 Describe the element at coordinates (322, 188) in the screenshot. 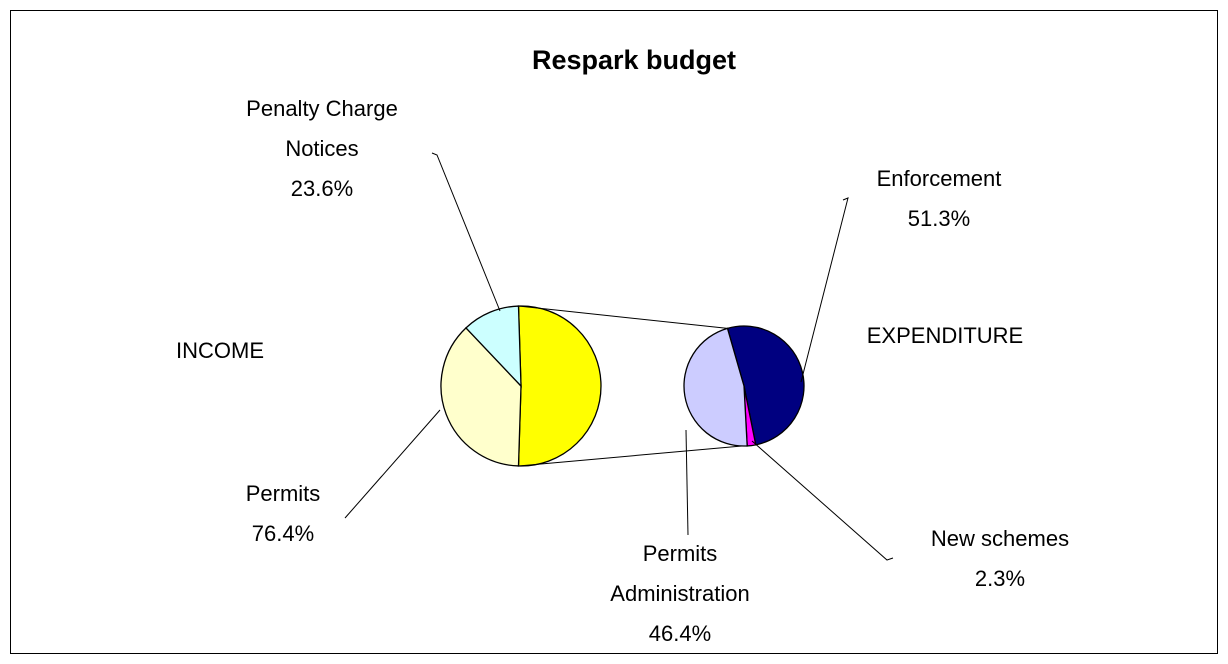

I see `slice-value-label: 23.6%` at that location.